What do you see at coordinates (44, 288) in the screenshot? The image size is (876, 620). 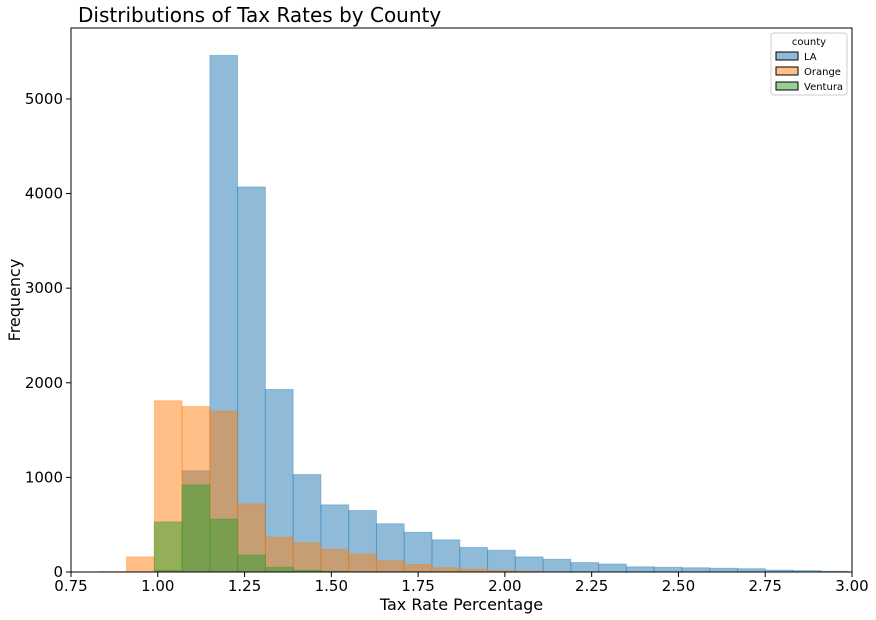 I see `y-tick-label: 3000` at bounding box center [44, 288].